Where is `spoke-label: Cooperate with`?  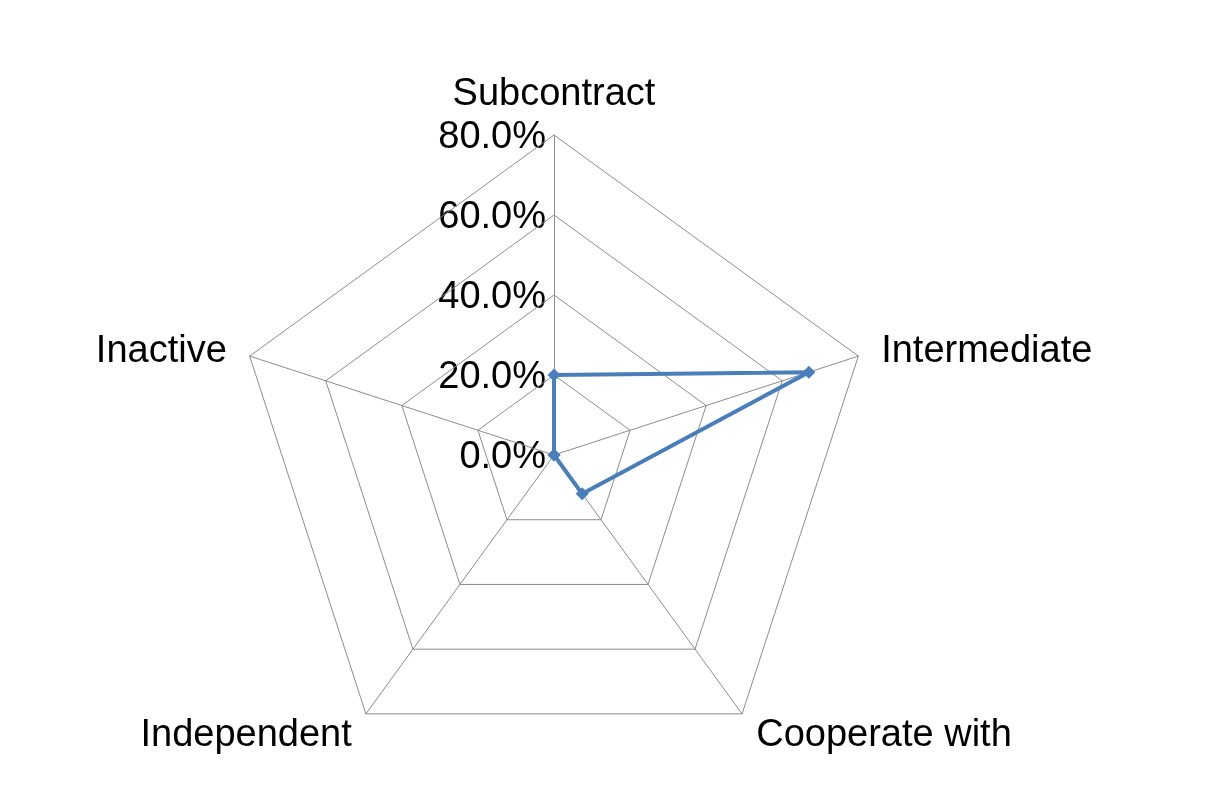 spoke-label: Cooperate with is located at coordinates (884, 733).